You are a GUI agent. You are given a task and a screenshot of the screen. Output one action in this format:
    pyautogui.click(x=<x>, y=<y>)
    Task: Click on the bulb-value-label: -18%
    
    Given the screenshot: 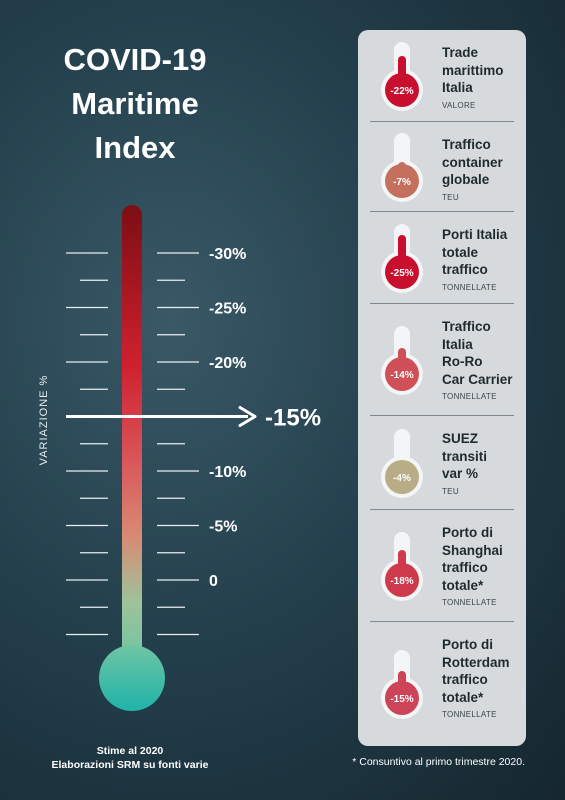 What is the action you would take?
    pyautogui.click(x=401, y=581)
    